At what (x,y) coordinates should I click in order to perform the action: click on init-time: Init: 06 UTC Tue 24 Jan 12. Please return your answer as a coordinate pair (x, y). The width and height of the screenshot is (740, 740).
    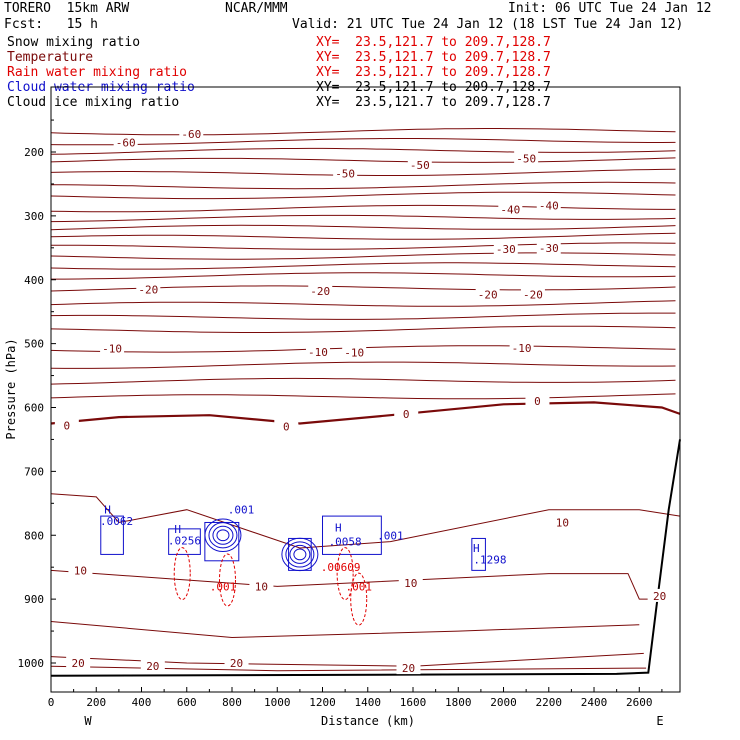
    Looking at the image, I should click on (610, 8).